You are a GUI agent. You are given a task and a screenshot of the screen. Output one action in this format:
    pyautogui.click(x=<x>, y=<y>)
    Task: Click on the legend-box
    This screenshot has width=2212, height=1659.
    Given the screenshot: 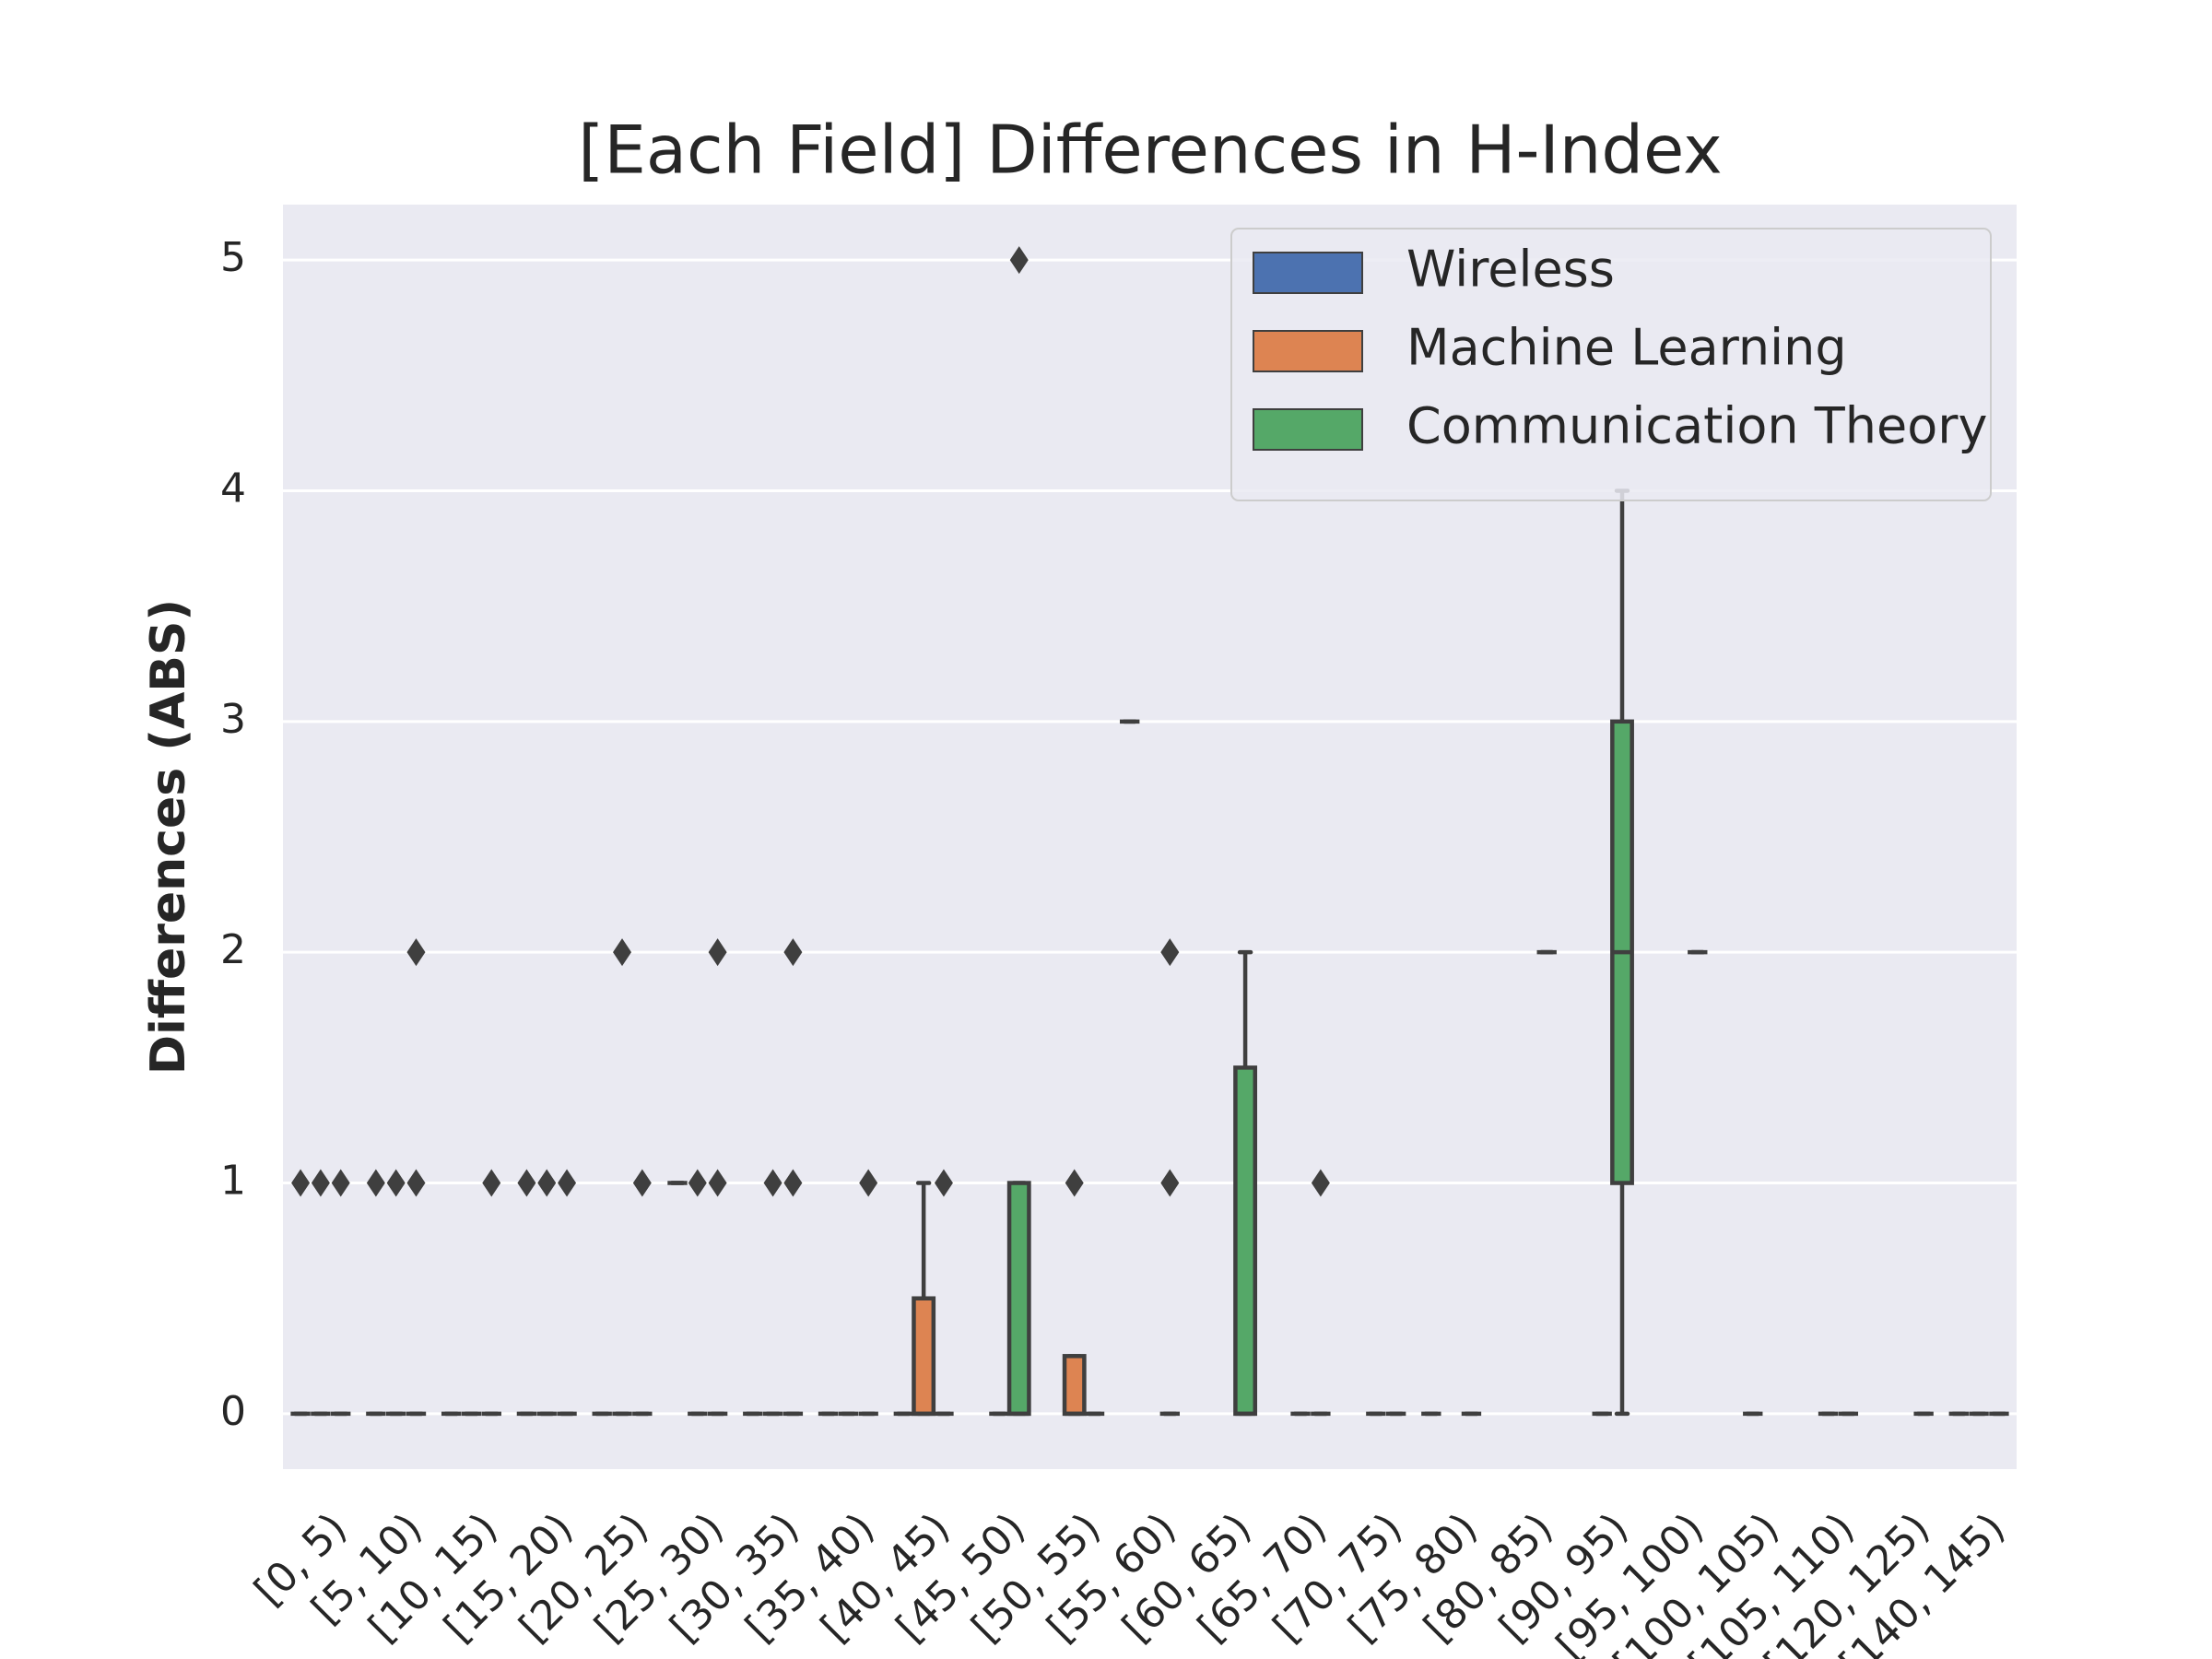 What is the action you would take?
    pyautogui.click(x=1611, y=364)
    